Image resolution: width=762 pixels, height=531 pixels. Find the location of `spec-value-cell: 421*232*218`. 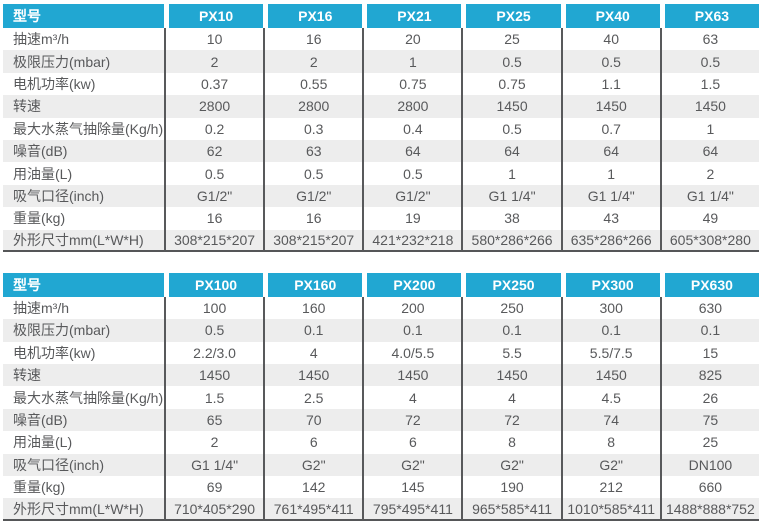

spec-value-cell: 421*232*218 is located at coordinates (412, 240).